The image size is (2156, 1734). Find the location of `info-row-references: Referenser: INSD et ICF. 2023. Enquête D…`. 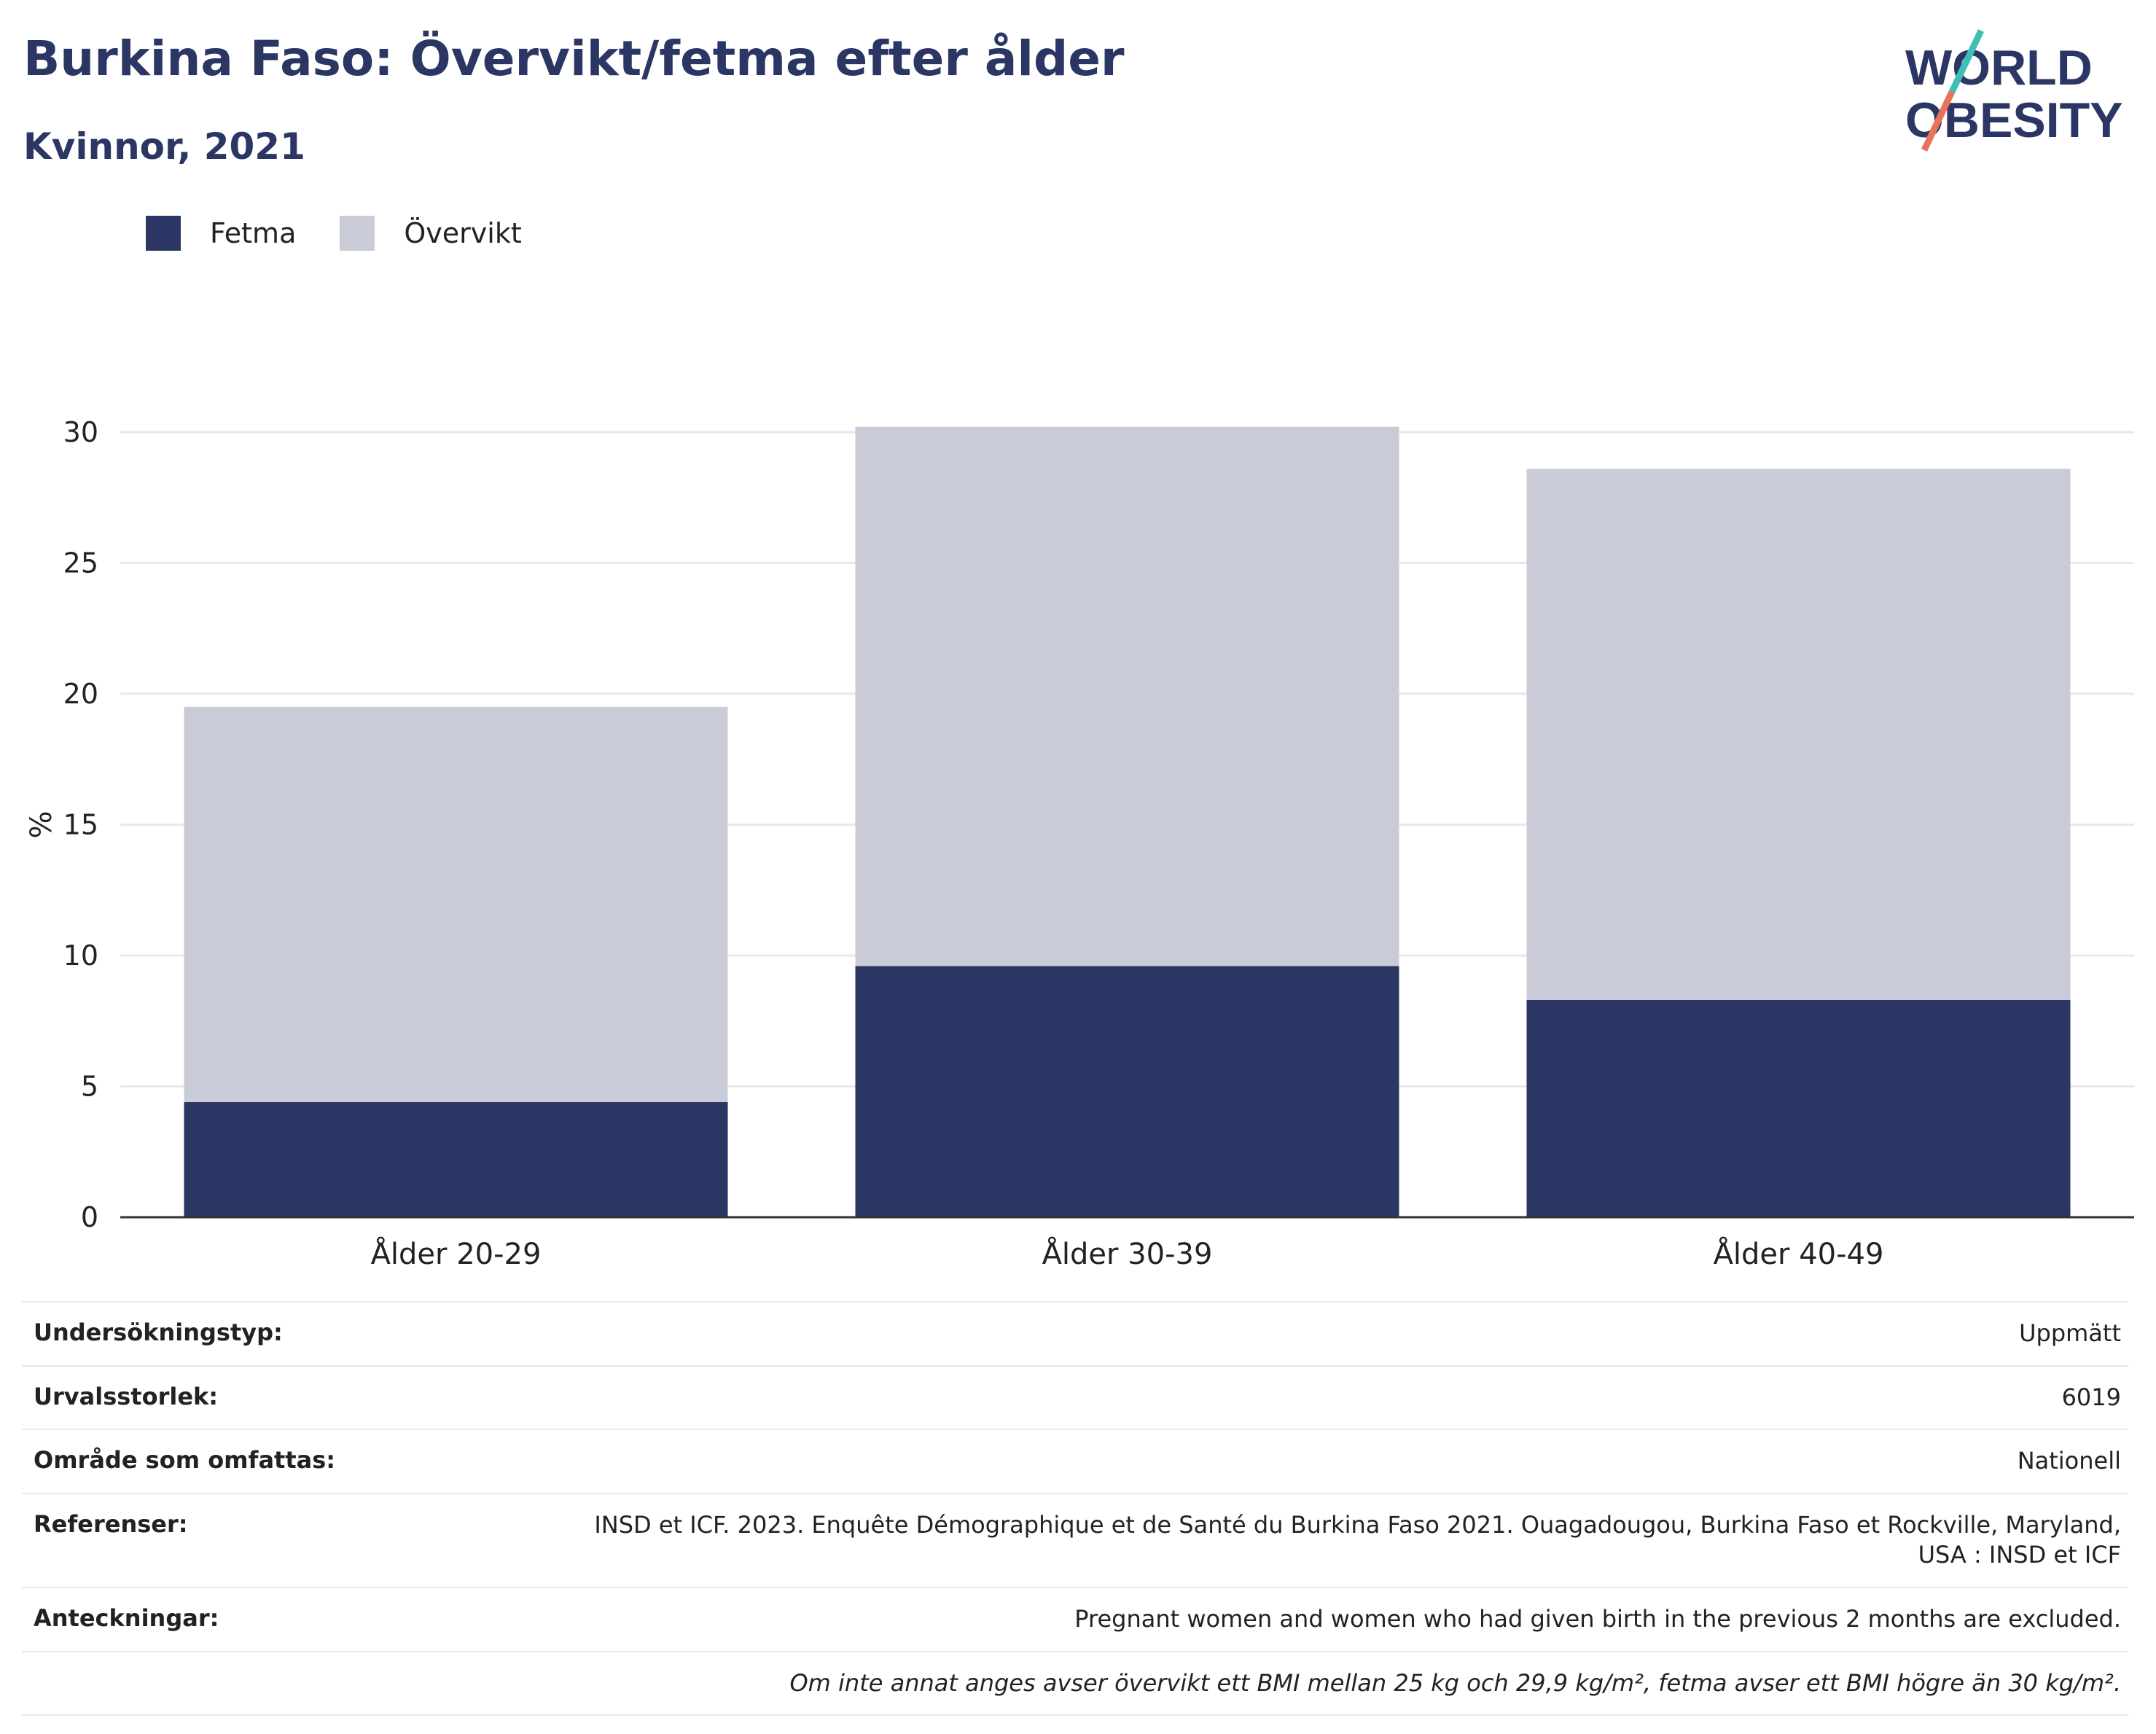

info-row-references: Referenser: INSD et ICF. 2023. Enquête D… is located at coordinates (1075, 1539).